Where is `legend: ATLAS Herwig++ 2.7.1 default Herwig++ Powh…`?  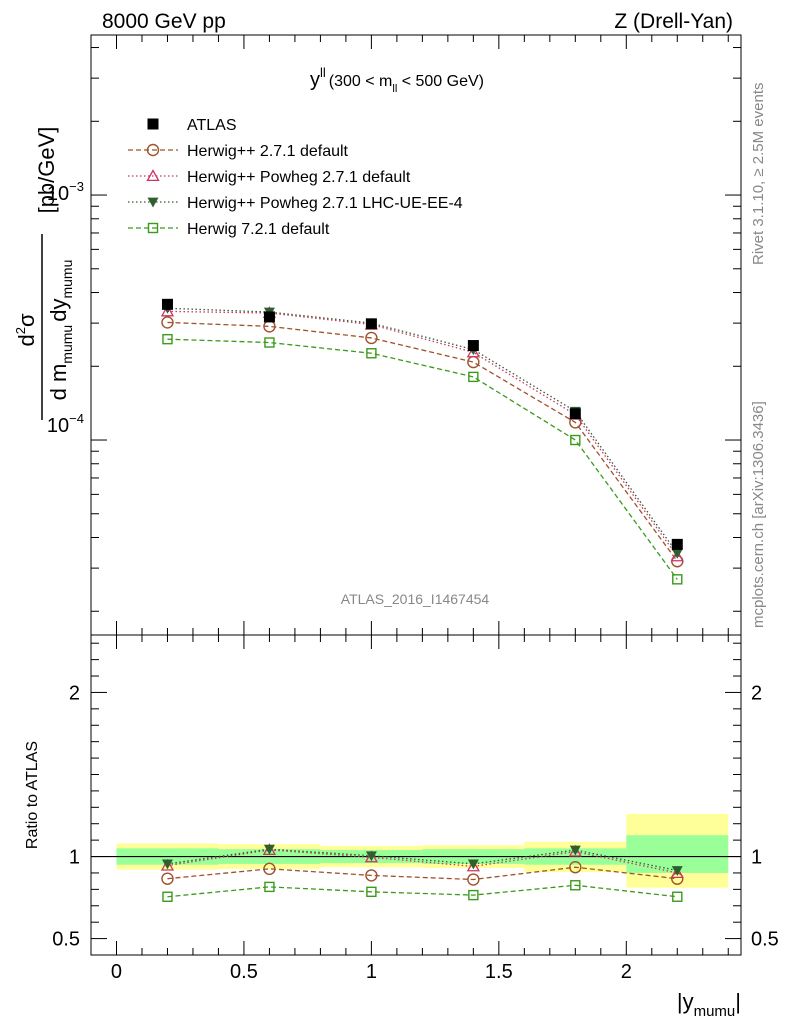
legend: ATLAS Herwig++ 2.7.1 default Herwig++ Powh… is located at coordinates (295, 177).